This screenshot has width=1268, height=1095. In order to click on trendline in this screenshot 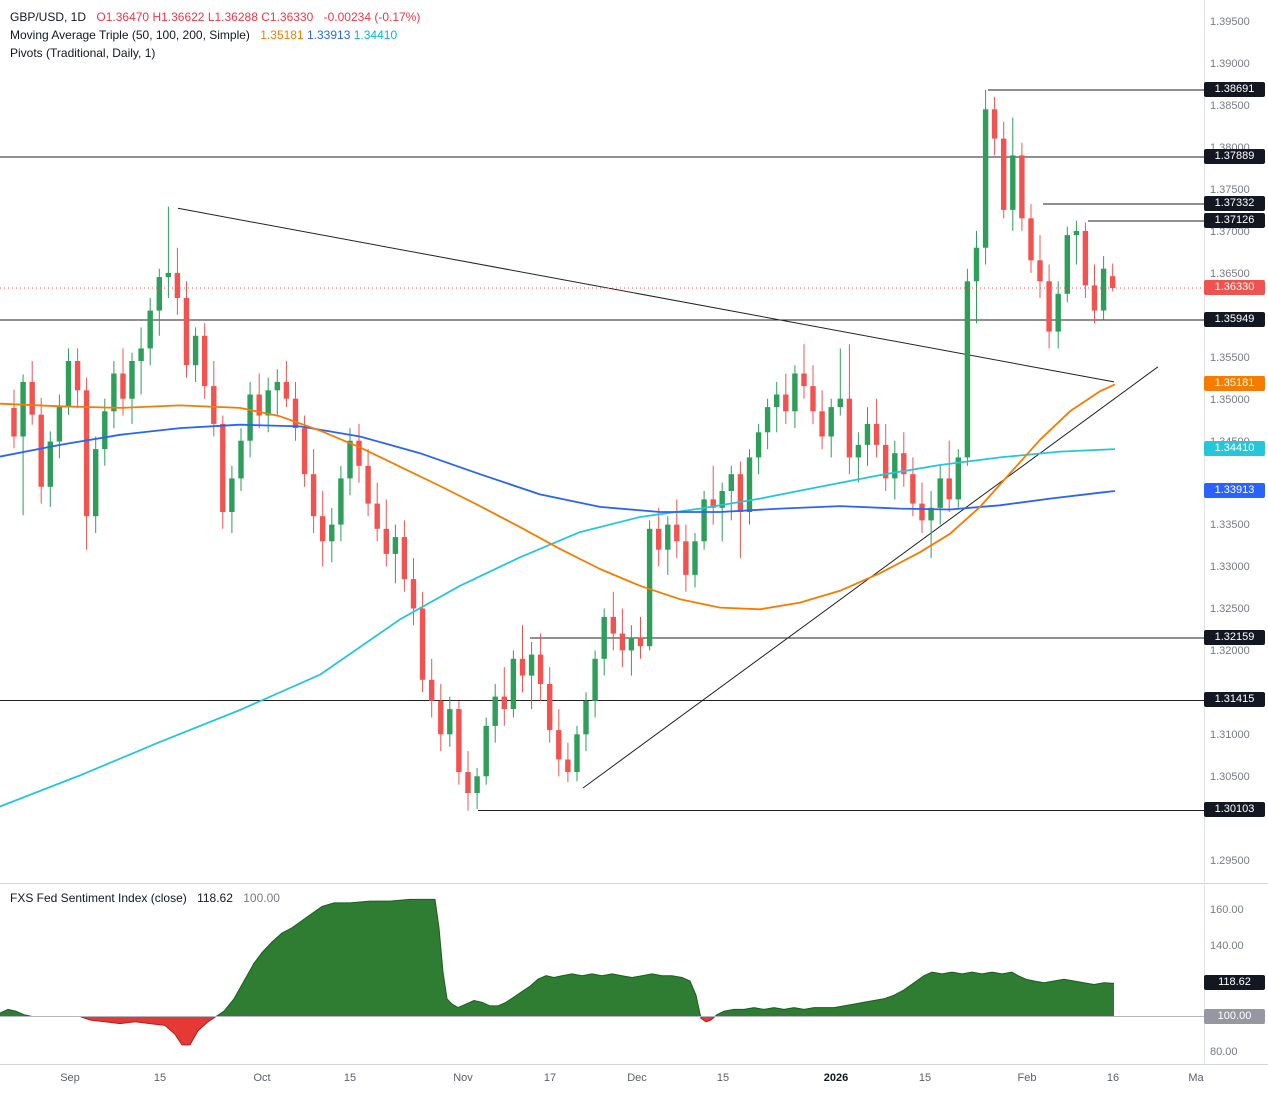, I will do `click(646, 295)`.